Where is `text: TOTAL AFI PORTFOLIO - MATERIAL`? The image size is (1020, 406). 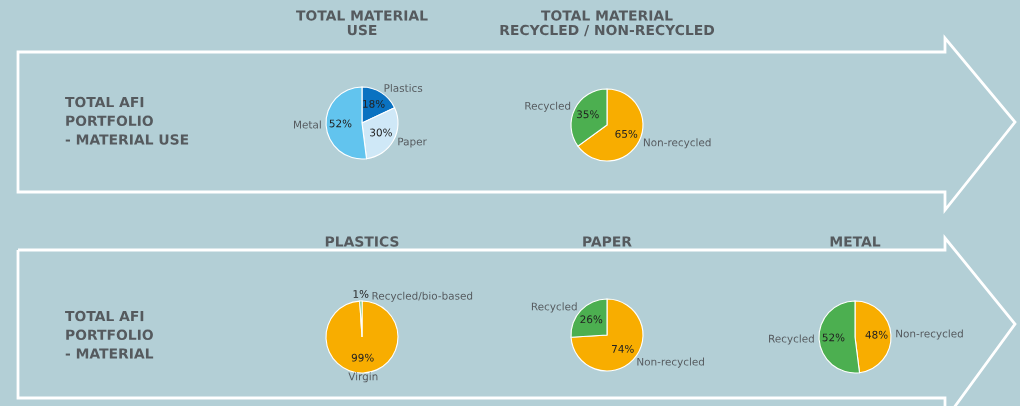
text: TOTAL AFI PORTFOLIO - MATERIAL is located at coordinates (109, 334).